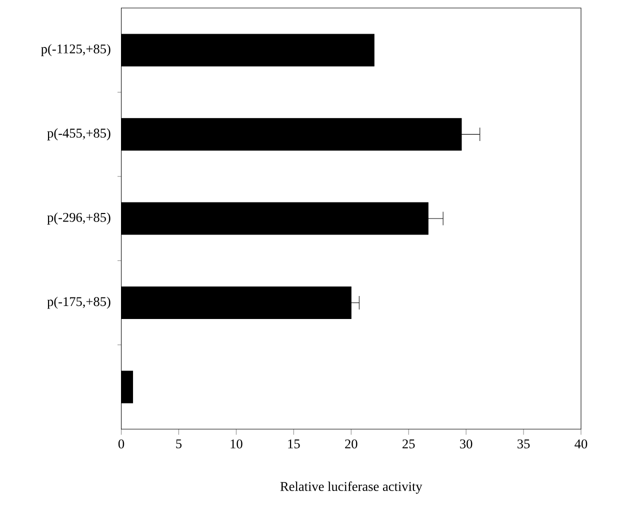 Image resolution: width=621 pixels, height=518 pixels. I want to click on x-tick-label: 35, so click(524, 443).